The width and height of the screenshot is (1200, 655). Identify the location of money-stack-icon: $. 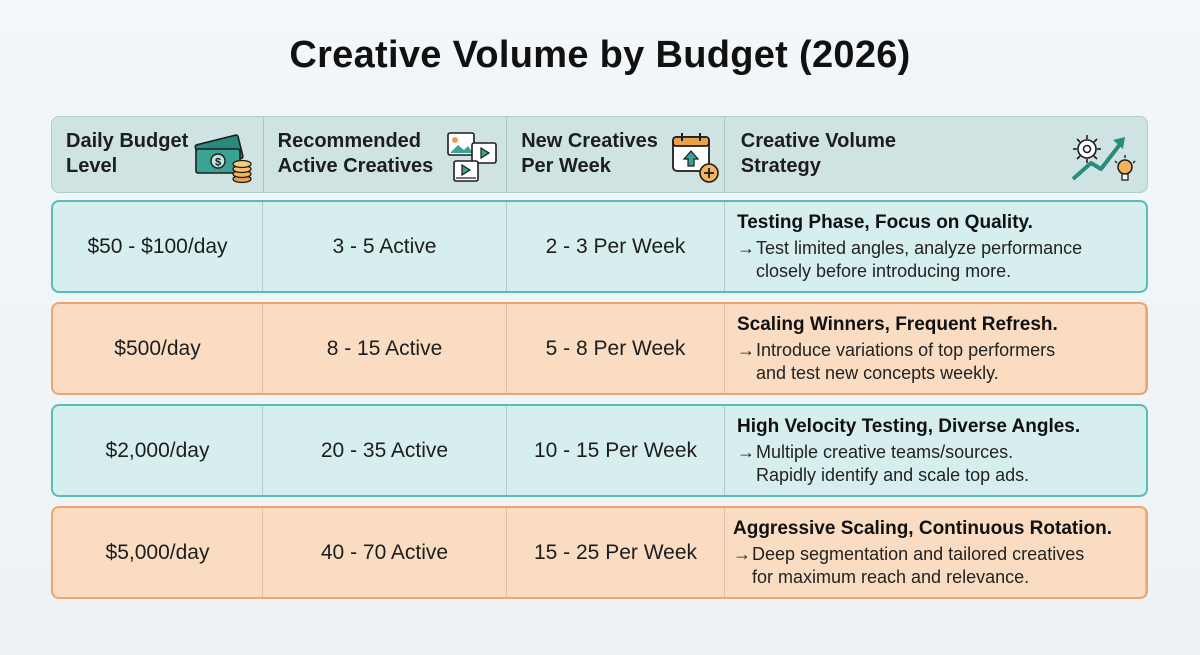
(223, 159).